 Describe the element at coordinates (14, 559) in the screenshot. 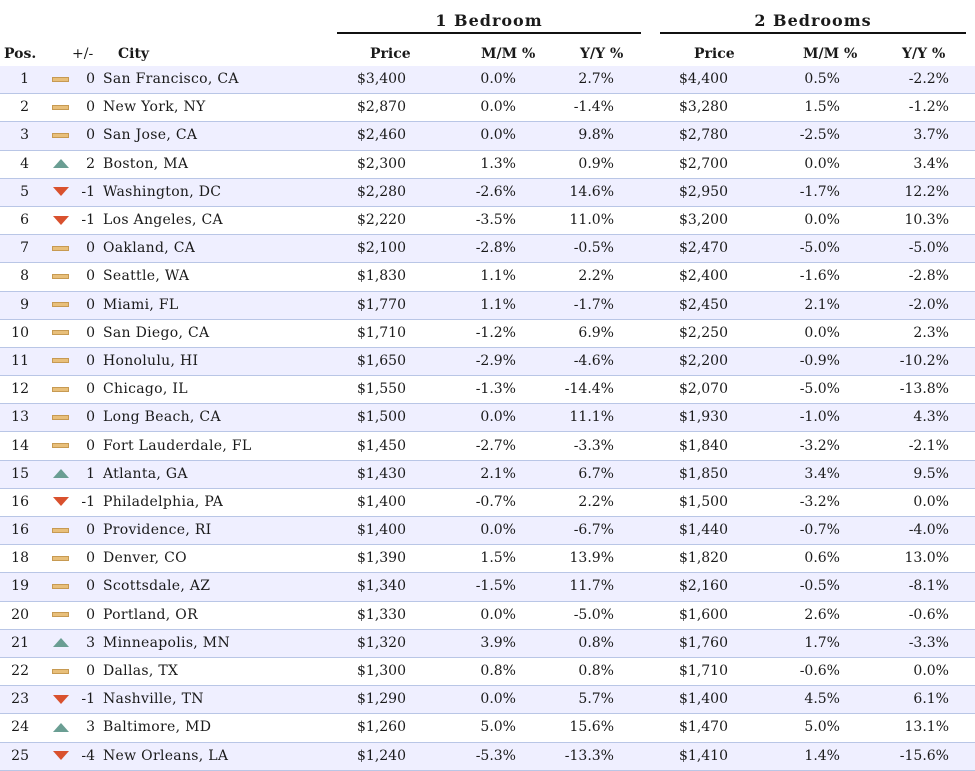

I see `position-cell: 18` at that location.